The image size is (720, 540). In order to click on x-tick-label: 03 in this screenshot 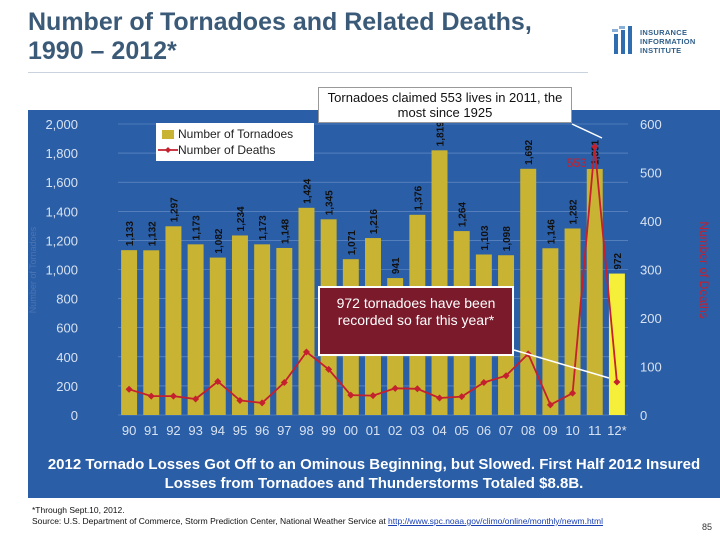, I will do `click(417, 430)`.